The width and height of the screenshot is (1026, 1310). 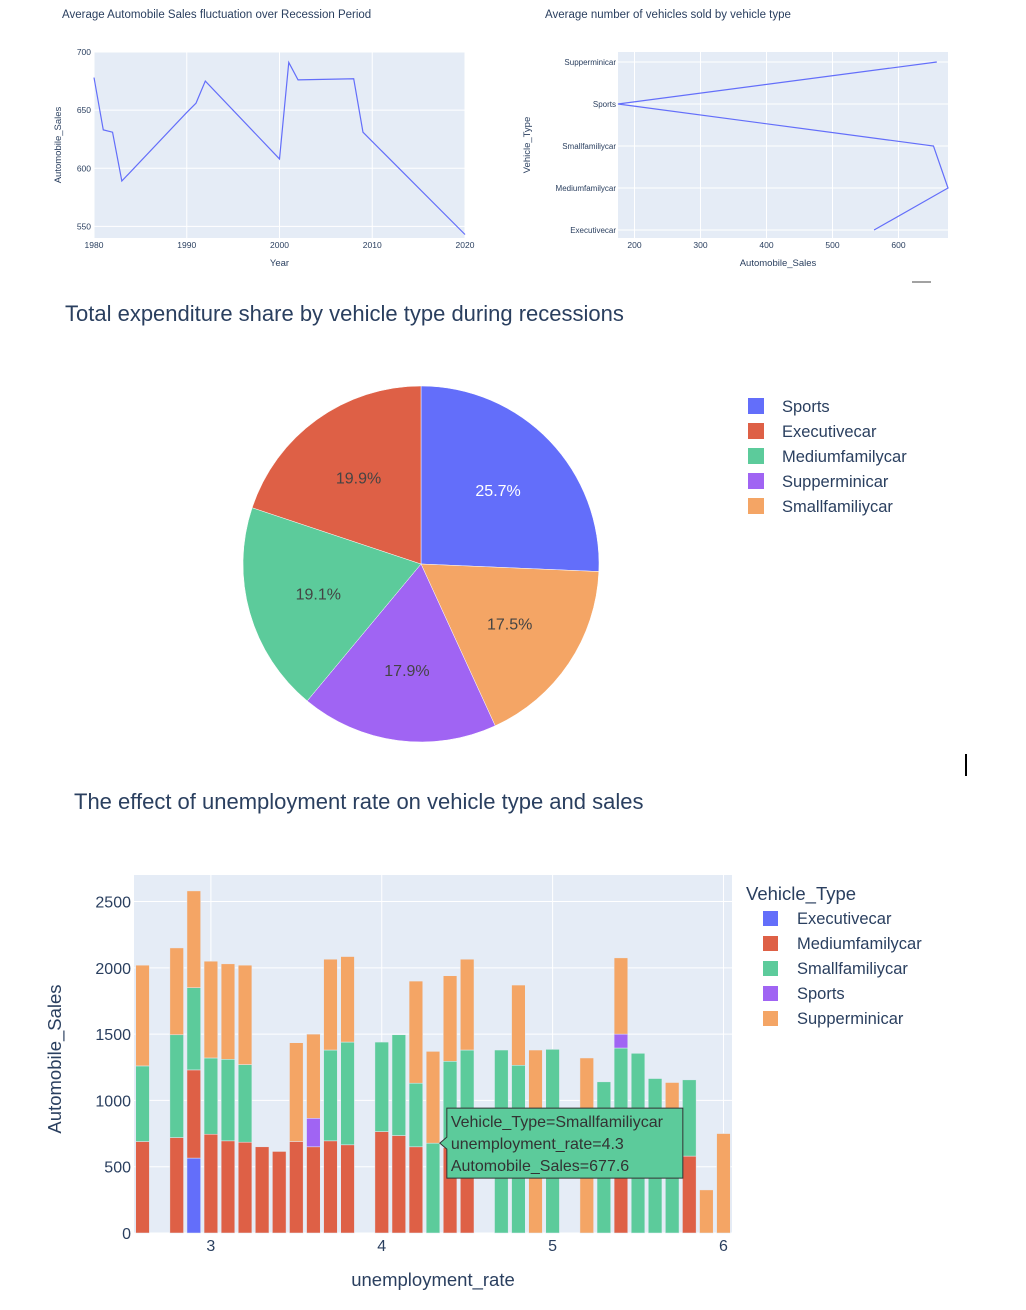 What do you see at coordinates (835, 482) in the screenshot?
I see `legend-label: Supperminicar` at bounding box center [835, 482].